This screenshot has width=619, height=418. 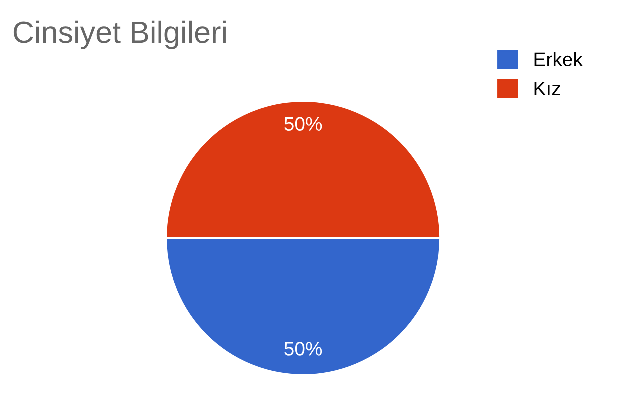 What do you see at coordinates (547, 89) in the screenshot?
I see `legend-label: Kız` at bounding box center [547, 89].